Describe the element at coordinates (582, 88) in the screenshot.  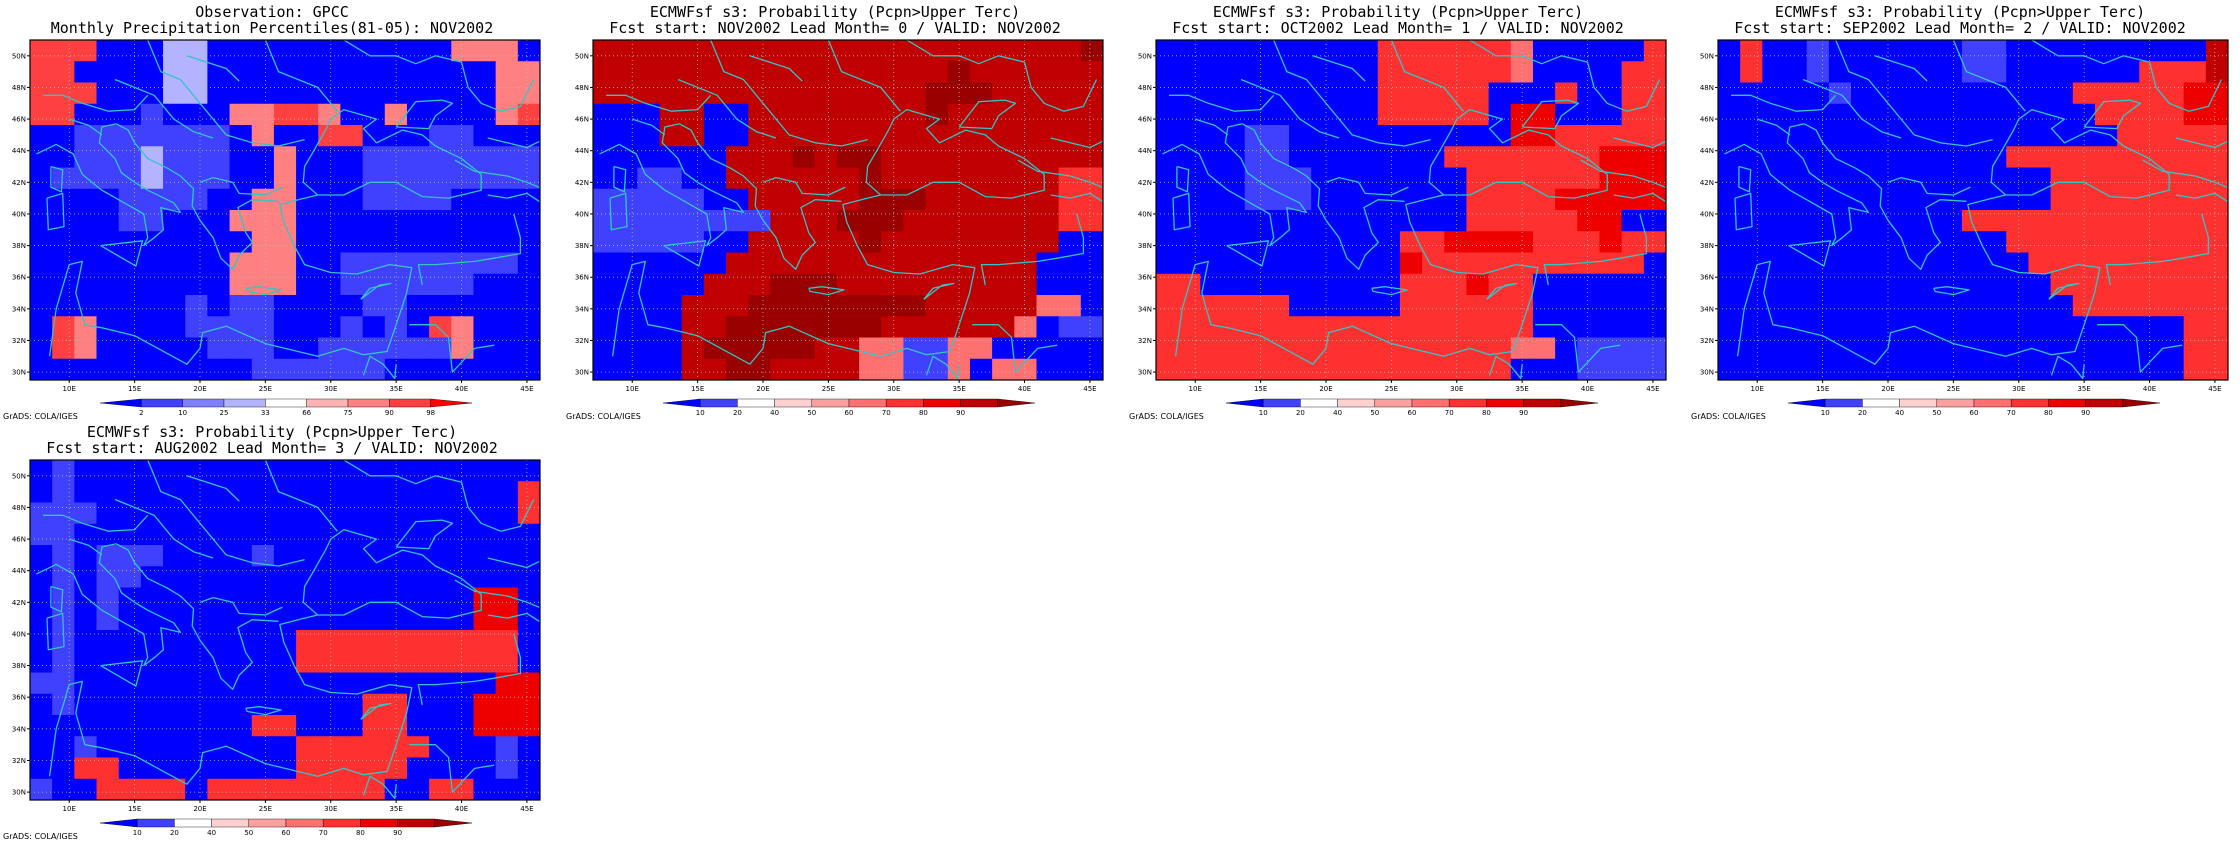
I see `lat-tick-label: 48N` at that location.